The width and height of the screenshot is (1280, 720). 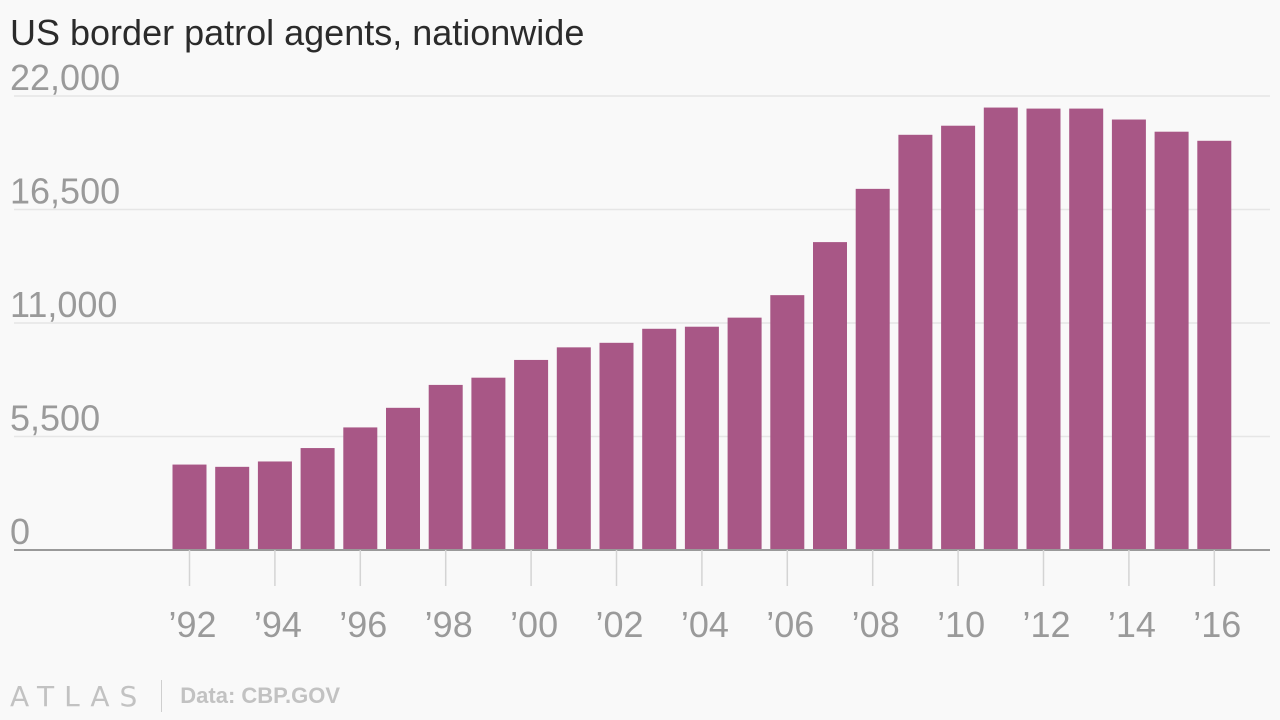 What do you see at coordinates (260, 695) in the screenshot?
I see `data-source: Data: CBP.GOV` at bounding box center [260, 695].